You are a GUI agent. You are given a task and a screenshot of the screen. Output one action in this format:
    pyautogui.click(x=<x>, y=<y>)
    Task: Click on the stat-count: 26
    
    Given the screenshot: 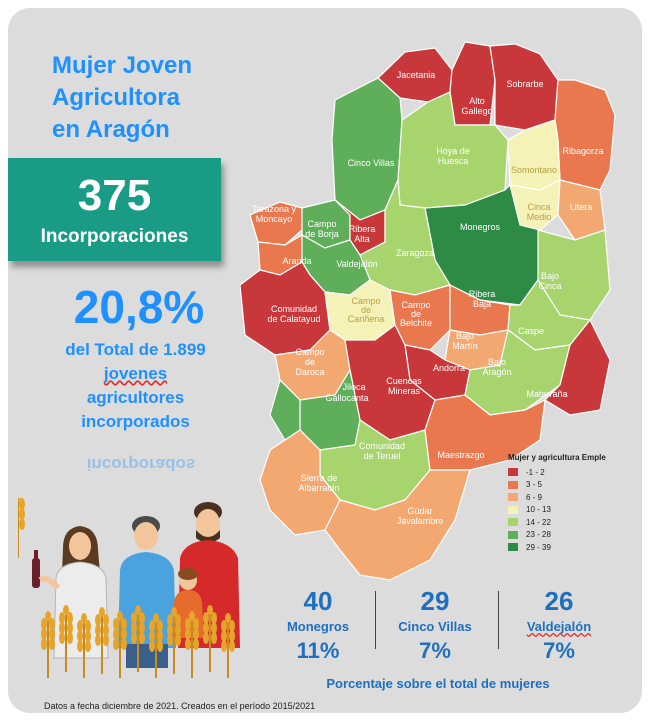 What is the action you would take?
    pyautogui.click(x=559, y=601)
    